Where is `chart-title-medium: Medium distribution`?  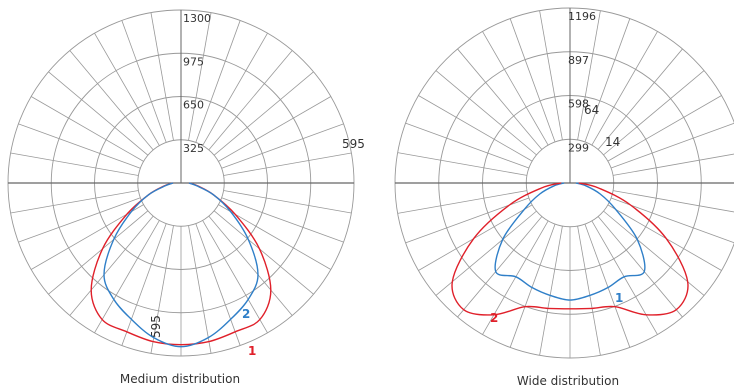 chart-title-medium: Medium distribution is located at coordinates (180, 379).